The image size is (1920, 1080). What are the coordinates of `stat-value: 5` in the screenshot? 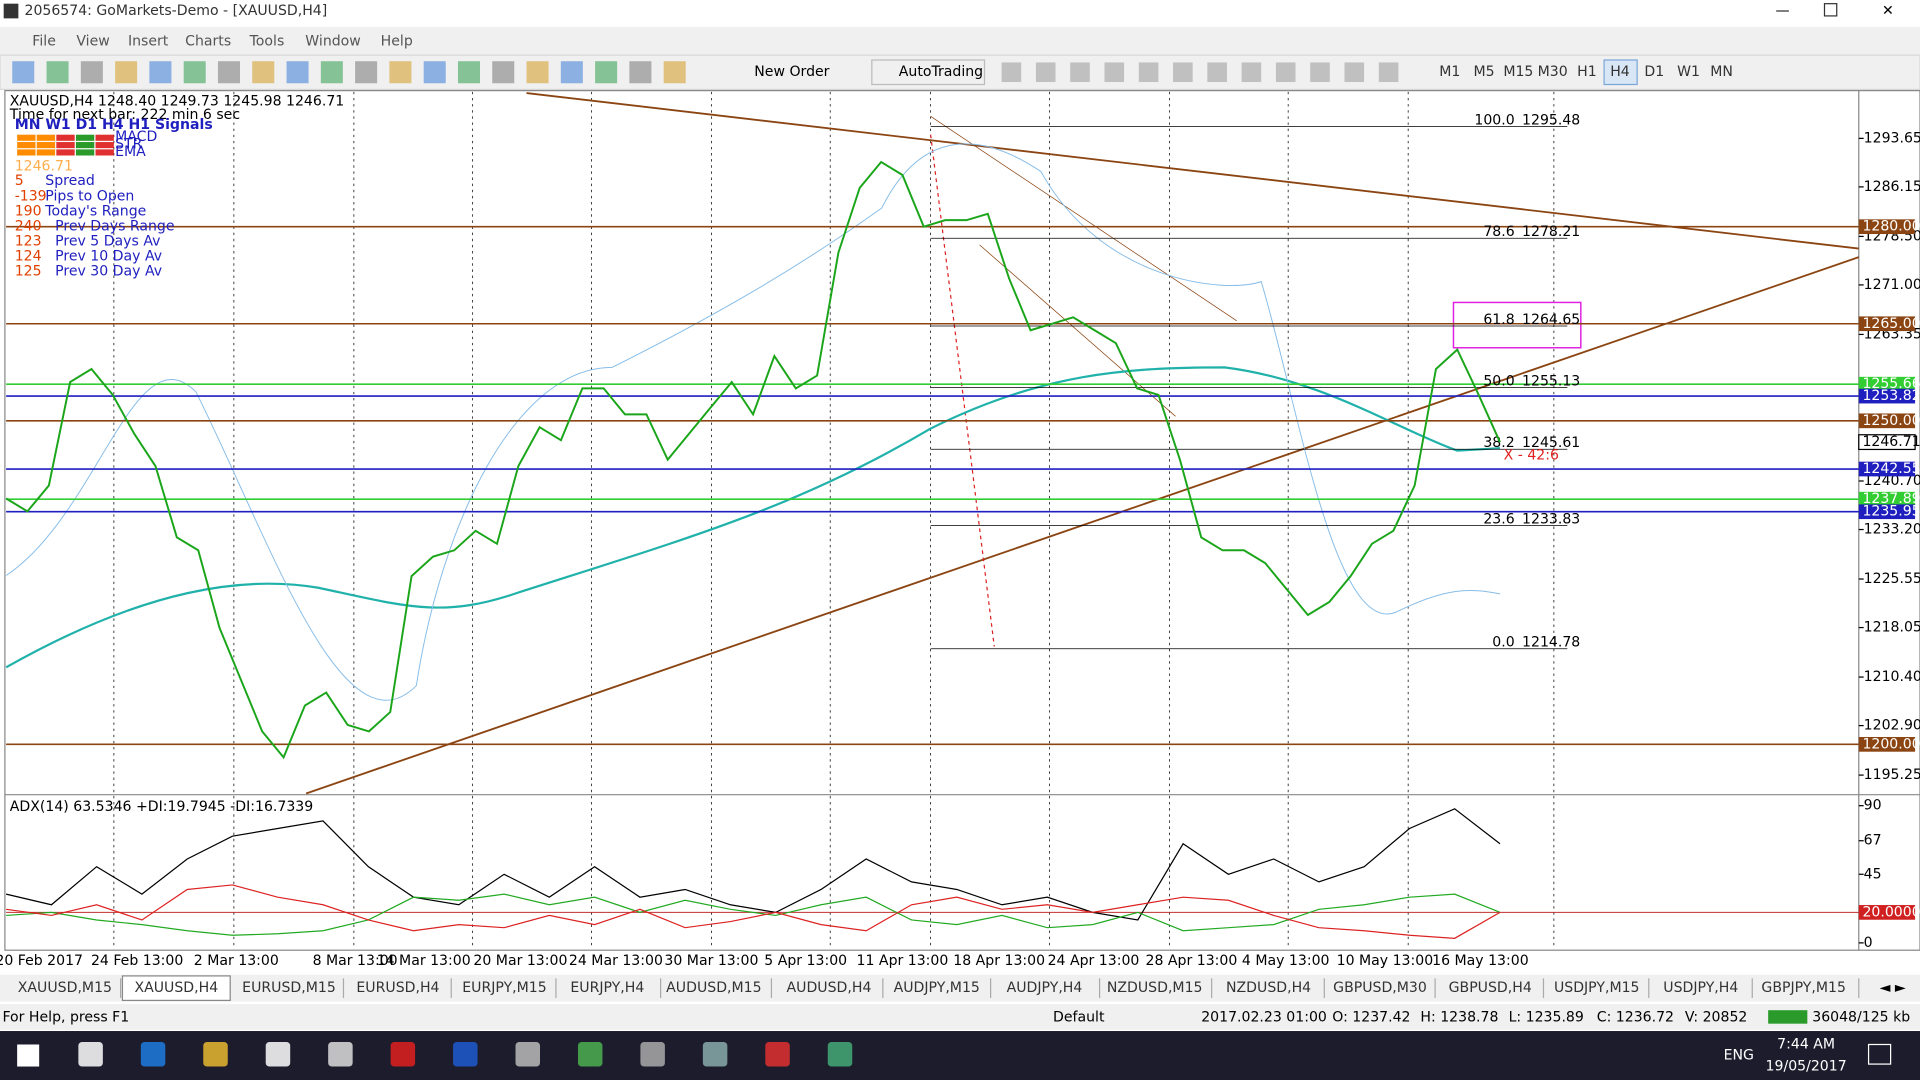 It's located at (19, 181).